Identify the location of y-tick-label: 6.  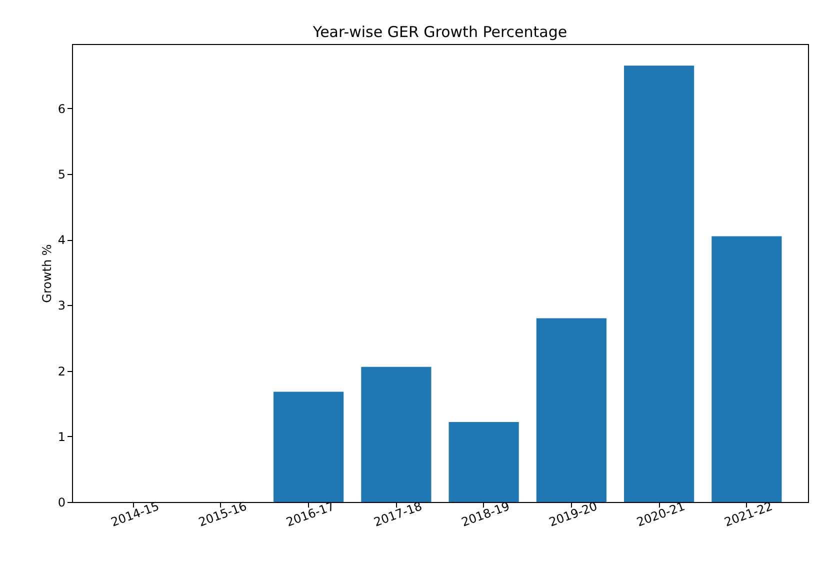
(62, 109).